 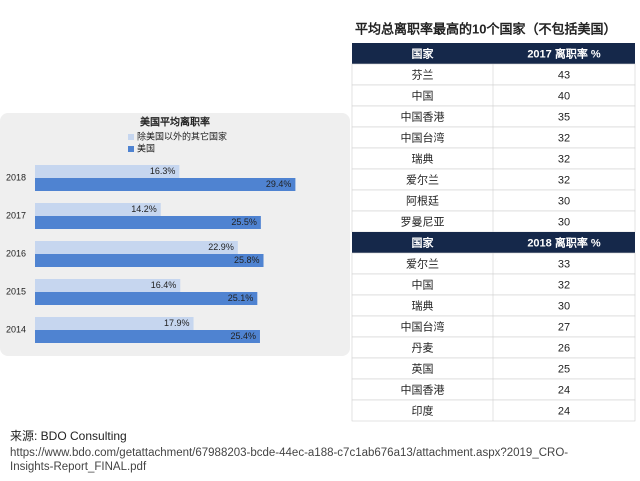 What do you see at coordinates (564, 264) in the screenshot?
I see `table-cell: 33` at bounding box center [564, 264].